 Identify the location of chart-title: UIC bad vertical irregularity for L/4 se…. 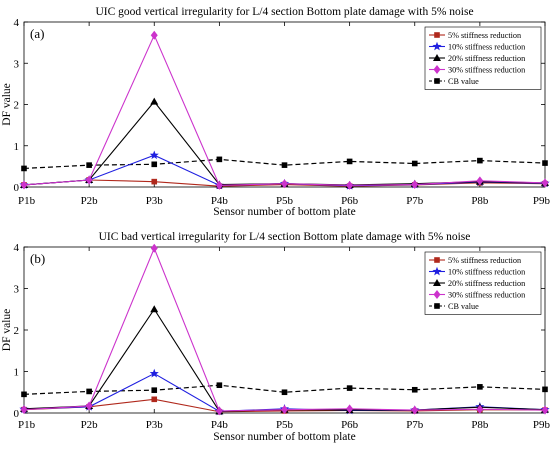
(285, 237).